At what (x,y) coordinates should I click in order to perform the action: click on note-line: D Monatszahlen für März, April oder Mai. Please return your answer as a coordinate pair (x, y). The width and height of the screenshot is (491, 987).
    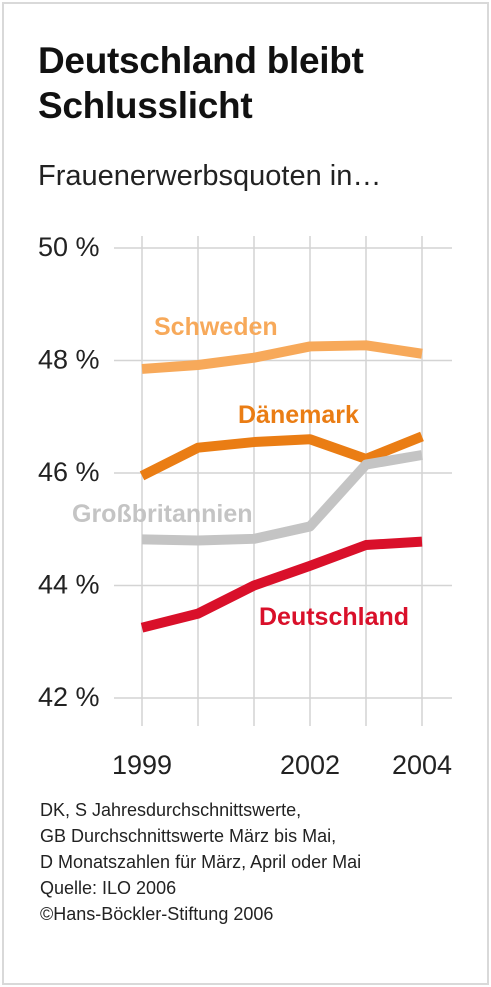
    Looking at the image, I should click on (201, 862).